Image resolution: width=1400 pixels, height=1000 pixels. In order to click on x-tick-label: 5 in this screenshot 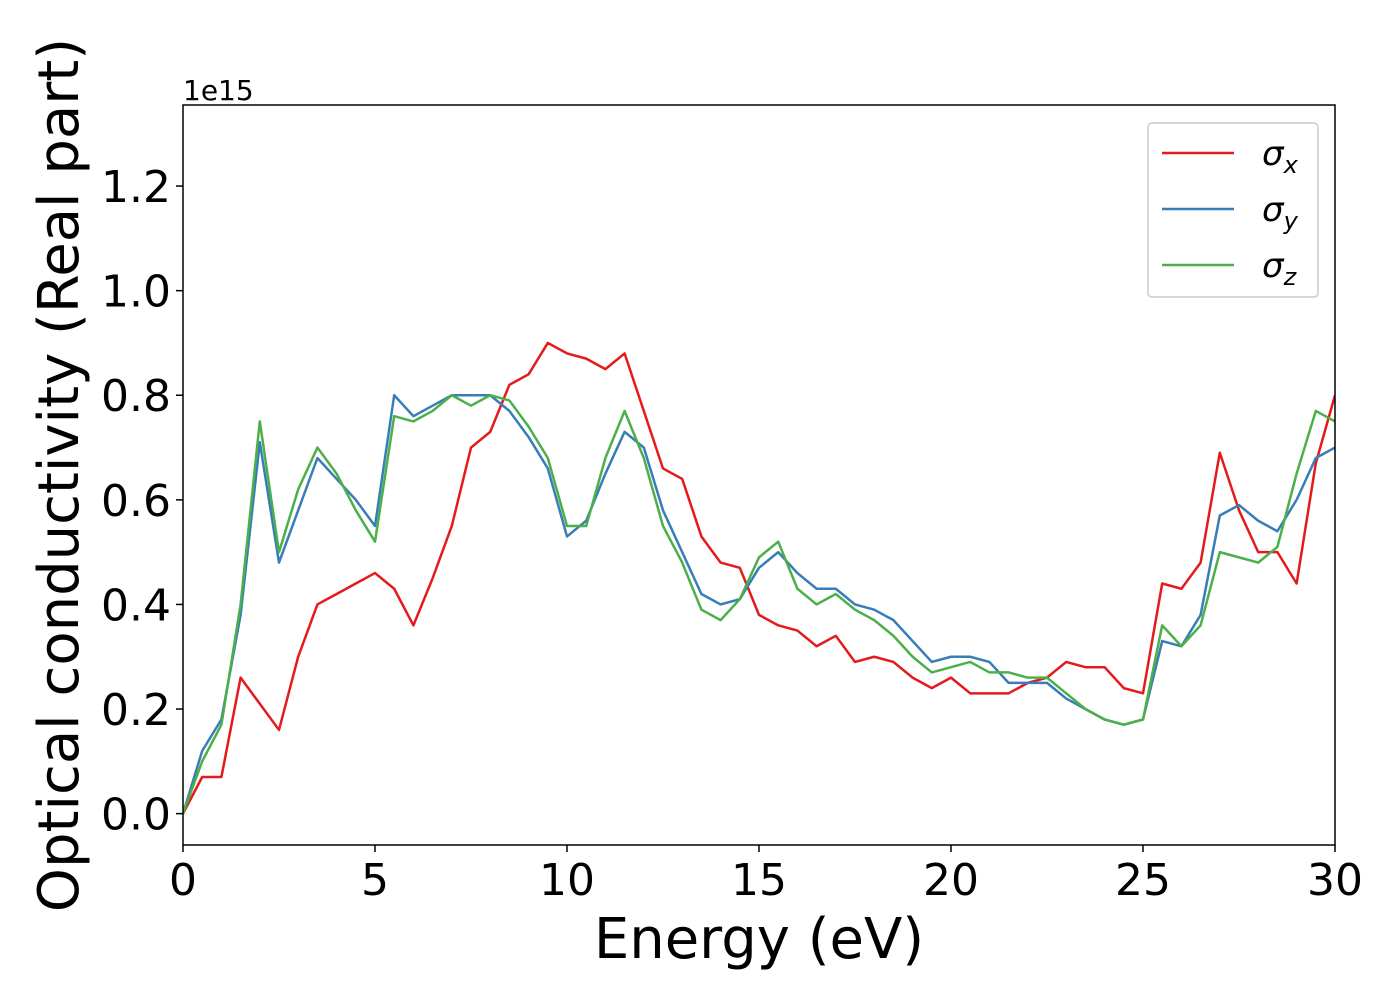, I will do `click(375, 880)`.